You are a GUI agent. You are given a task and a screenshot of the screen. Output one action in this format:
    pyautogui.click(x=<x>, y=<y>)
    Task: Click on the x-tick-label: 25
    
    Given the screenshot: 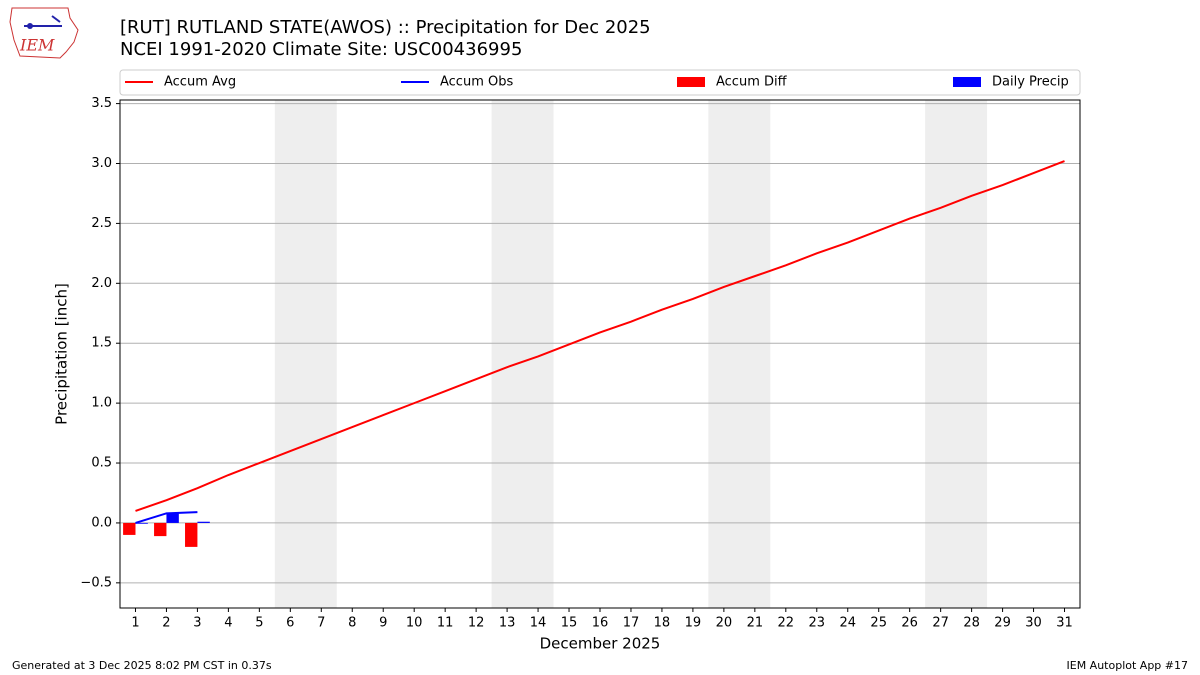 What is the action you would take?
    pyautogui.click(x=878, y=623)
    